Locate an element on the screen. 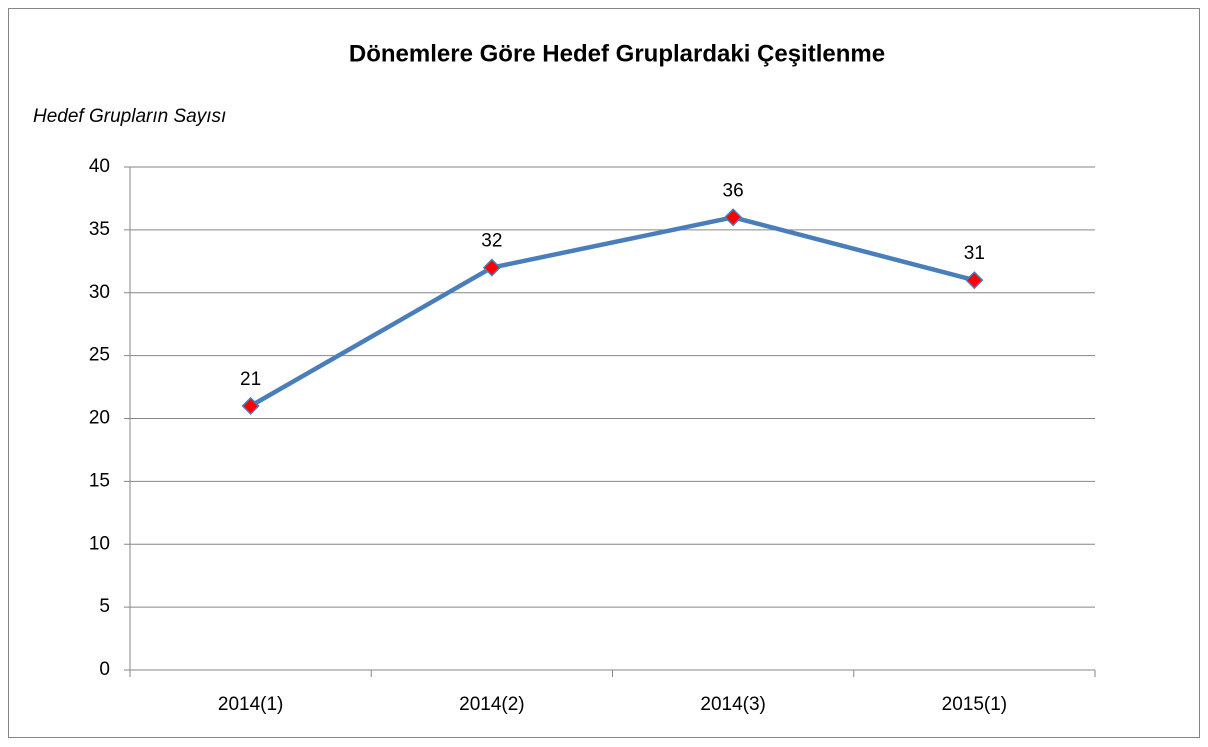 The image size is (1208, 747). y-tick-label: 30 is located at coordinates (99, 292).